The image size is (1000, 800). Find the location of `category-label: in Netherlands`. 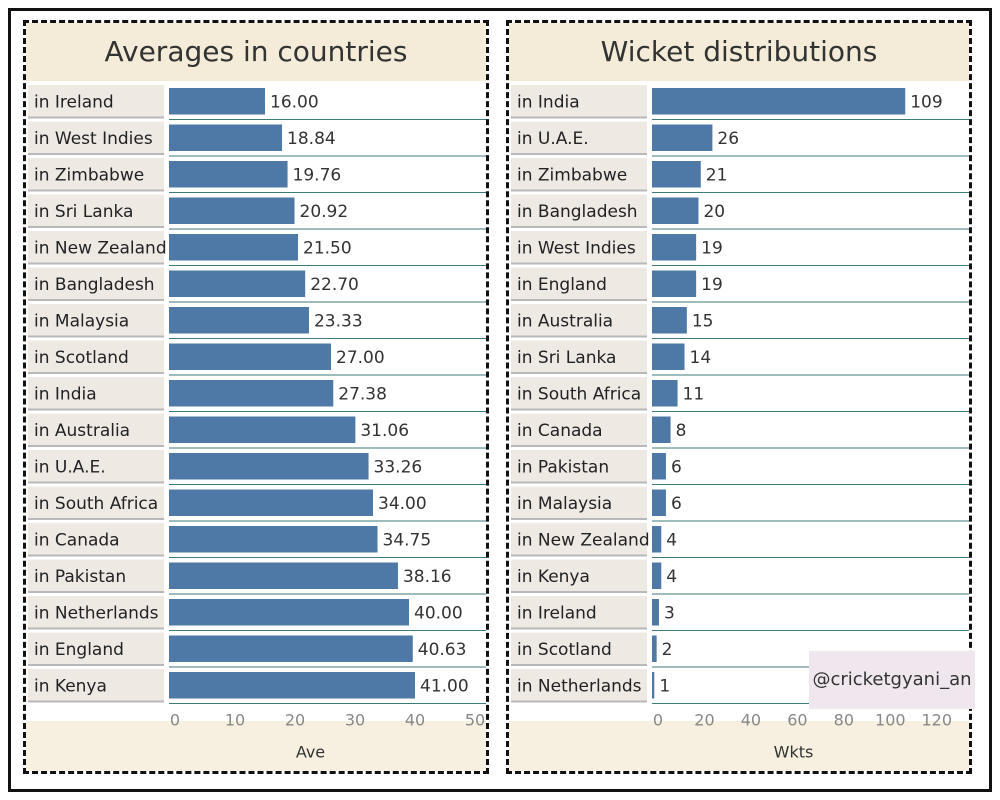

category-label: in Netherlands is located at coordinates (579, 686).